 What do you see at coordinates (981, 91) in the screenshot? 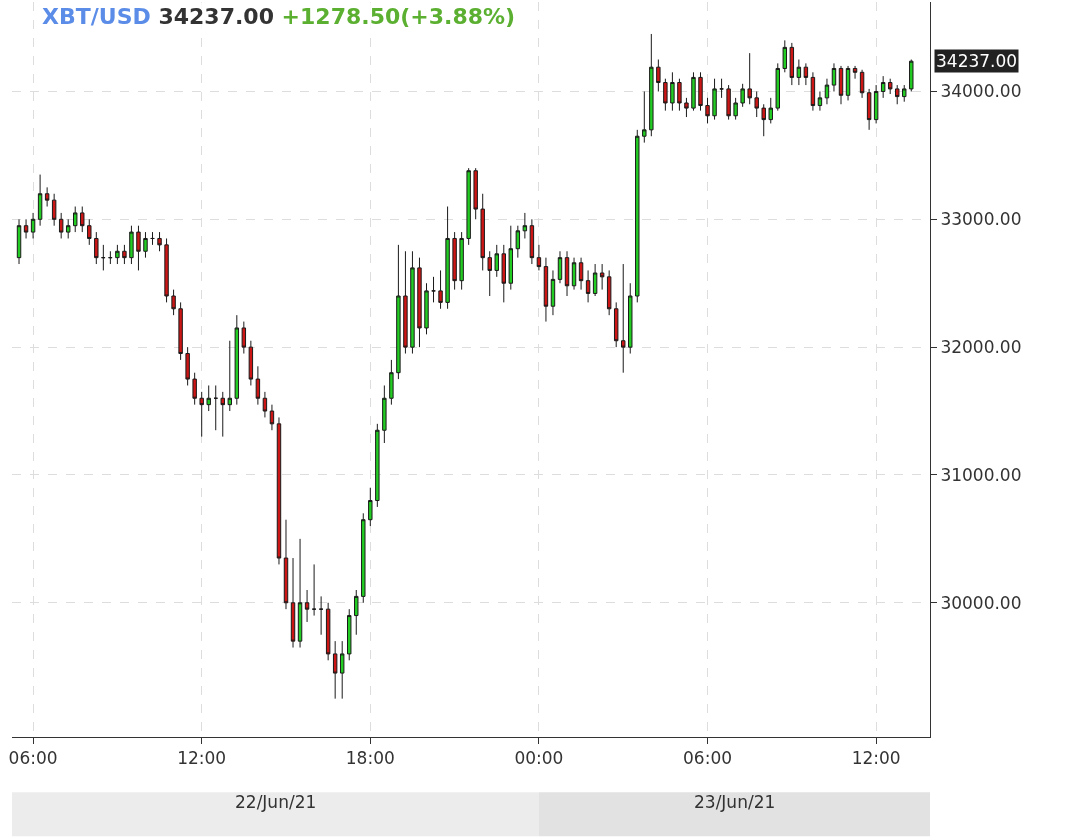
I see `y-tick-label: 34000.00` at bounding box center [981, 91].